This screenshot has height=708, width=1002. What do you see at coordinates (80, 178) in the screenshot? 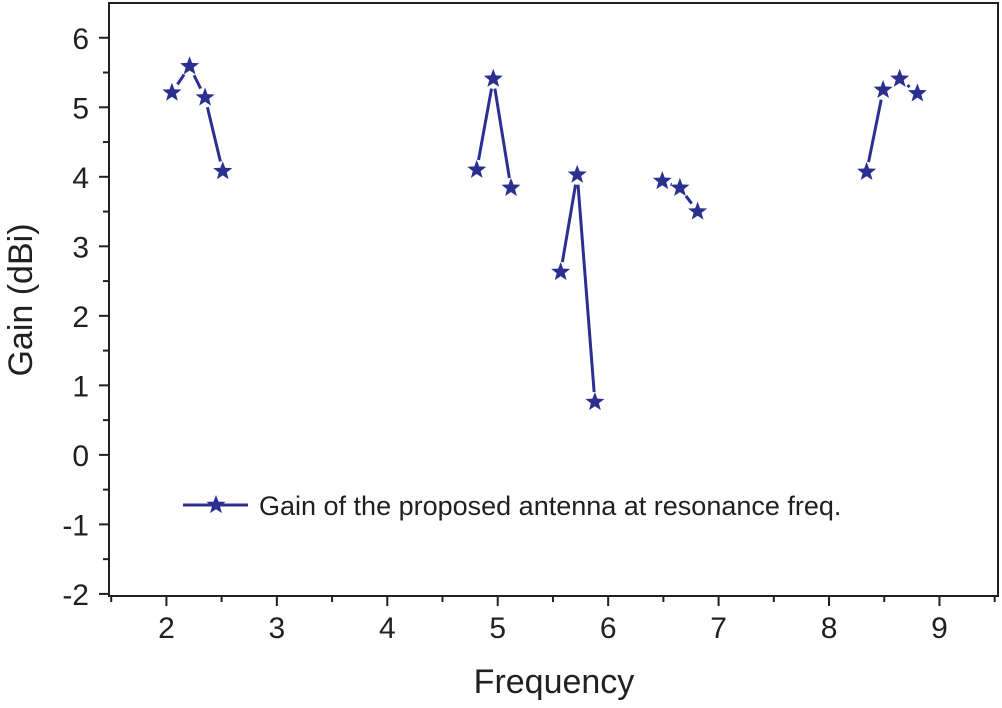
I see `y-tick-label: 4` at bounding box center [80, 178].